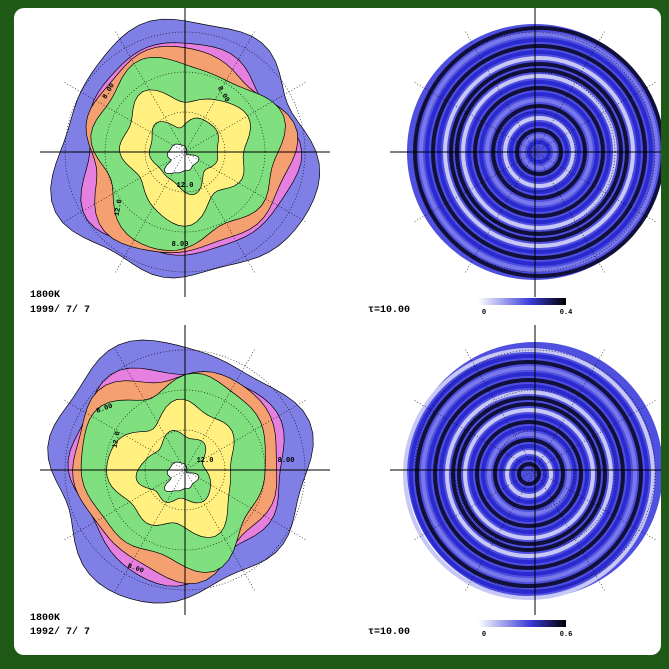 The height and width of the screenshot is (669, 669). Describe the element at coordinates (566, 635) in the screenshot. I see `colorbar-label: 0.6` at that location.